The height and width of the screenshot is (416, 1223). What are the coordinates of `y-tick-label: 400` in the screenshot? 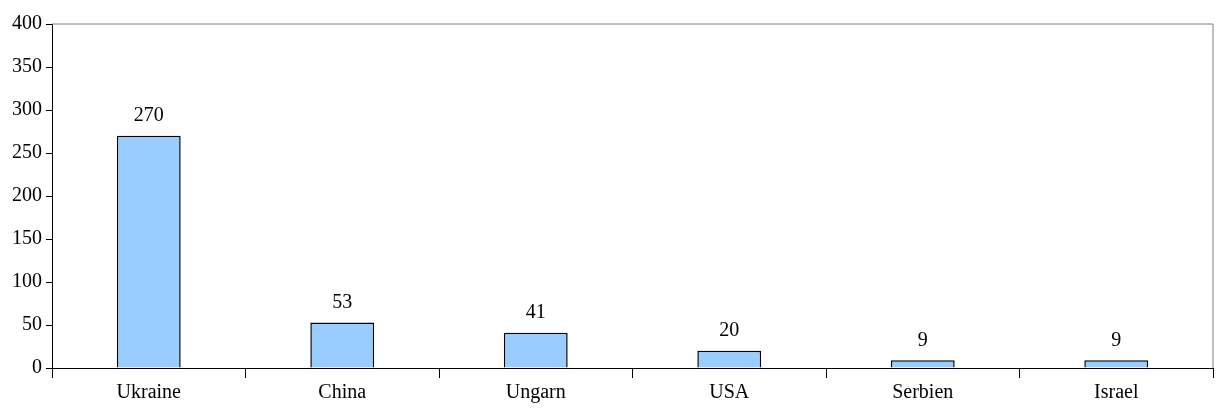 It's located at (27, 22).